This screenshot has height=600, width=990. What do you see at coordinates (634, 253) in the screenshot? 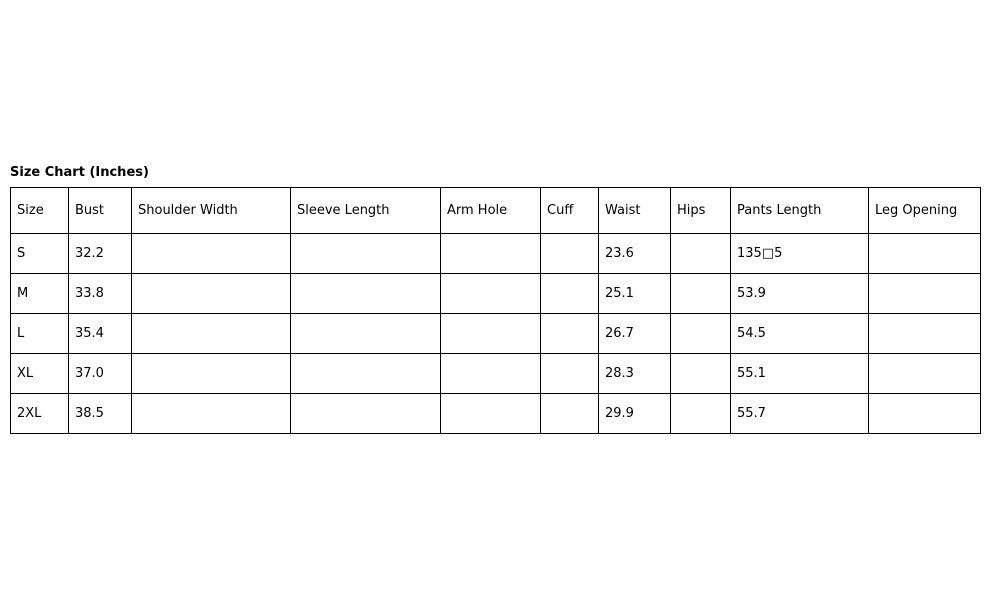
I see `table-cell: 23.6` at bounding box center [634, 253].